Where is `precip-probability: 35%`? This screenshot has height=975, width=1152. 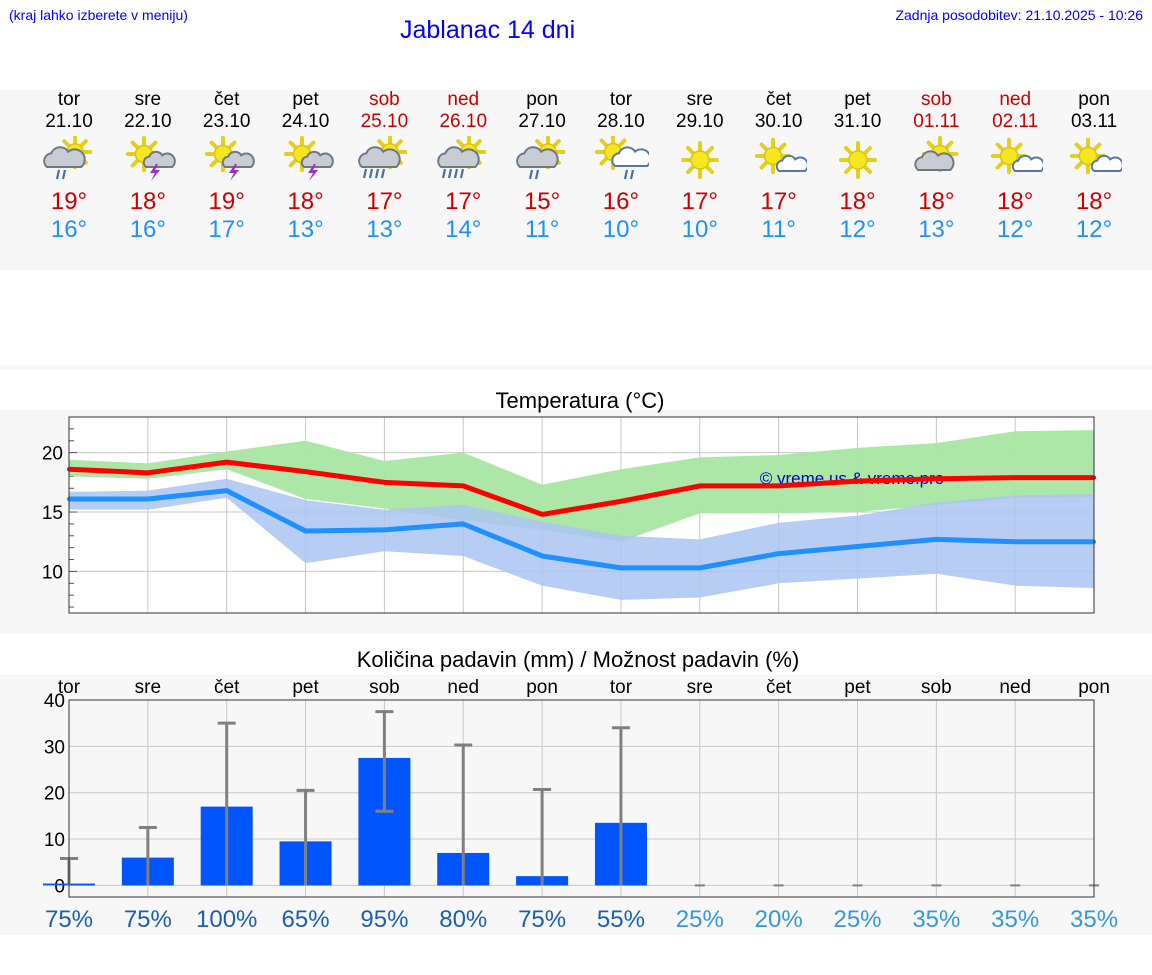 precip-probability: 35% is located at coordinates (936, 919).